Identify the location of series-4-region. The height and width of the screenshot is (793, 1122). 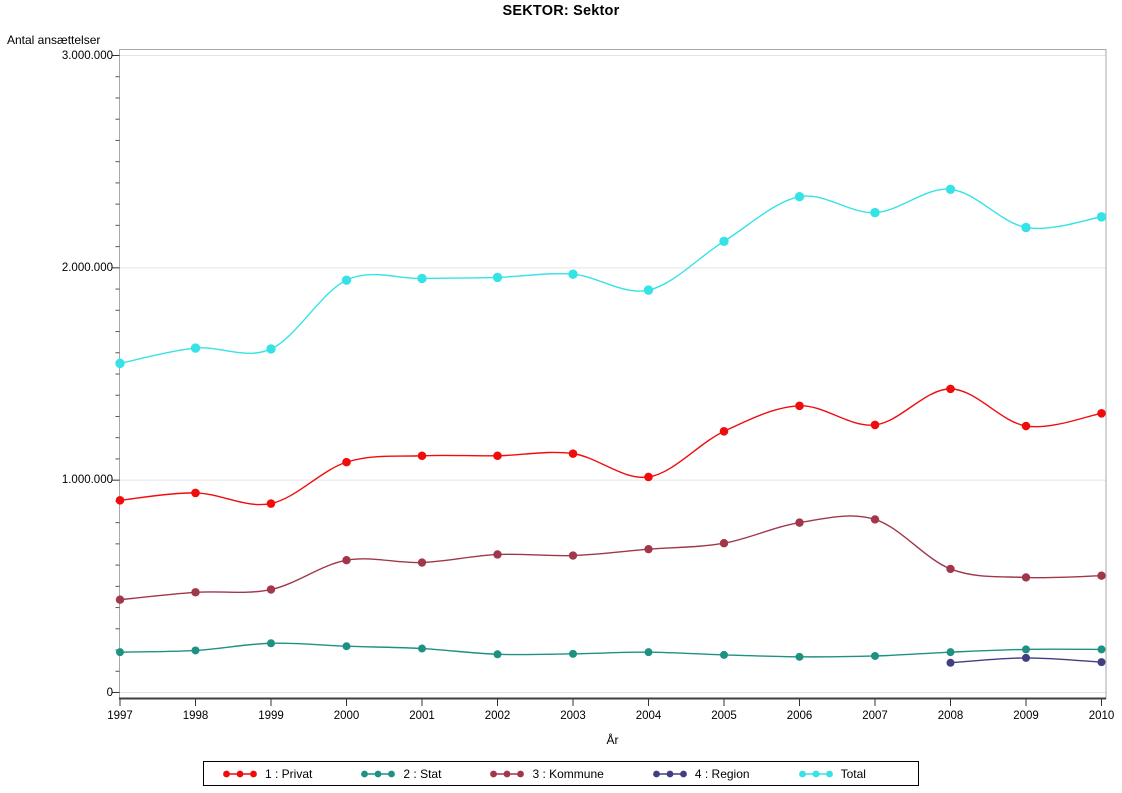
(1026, 660).